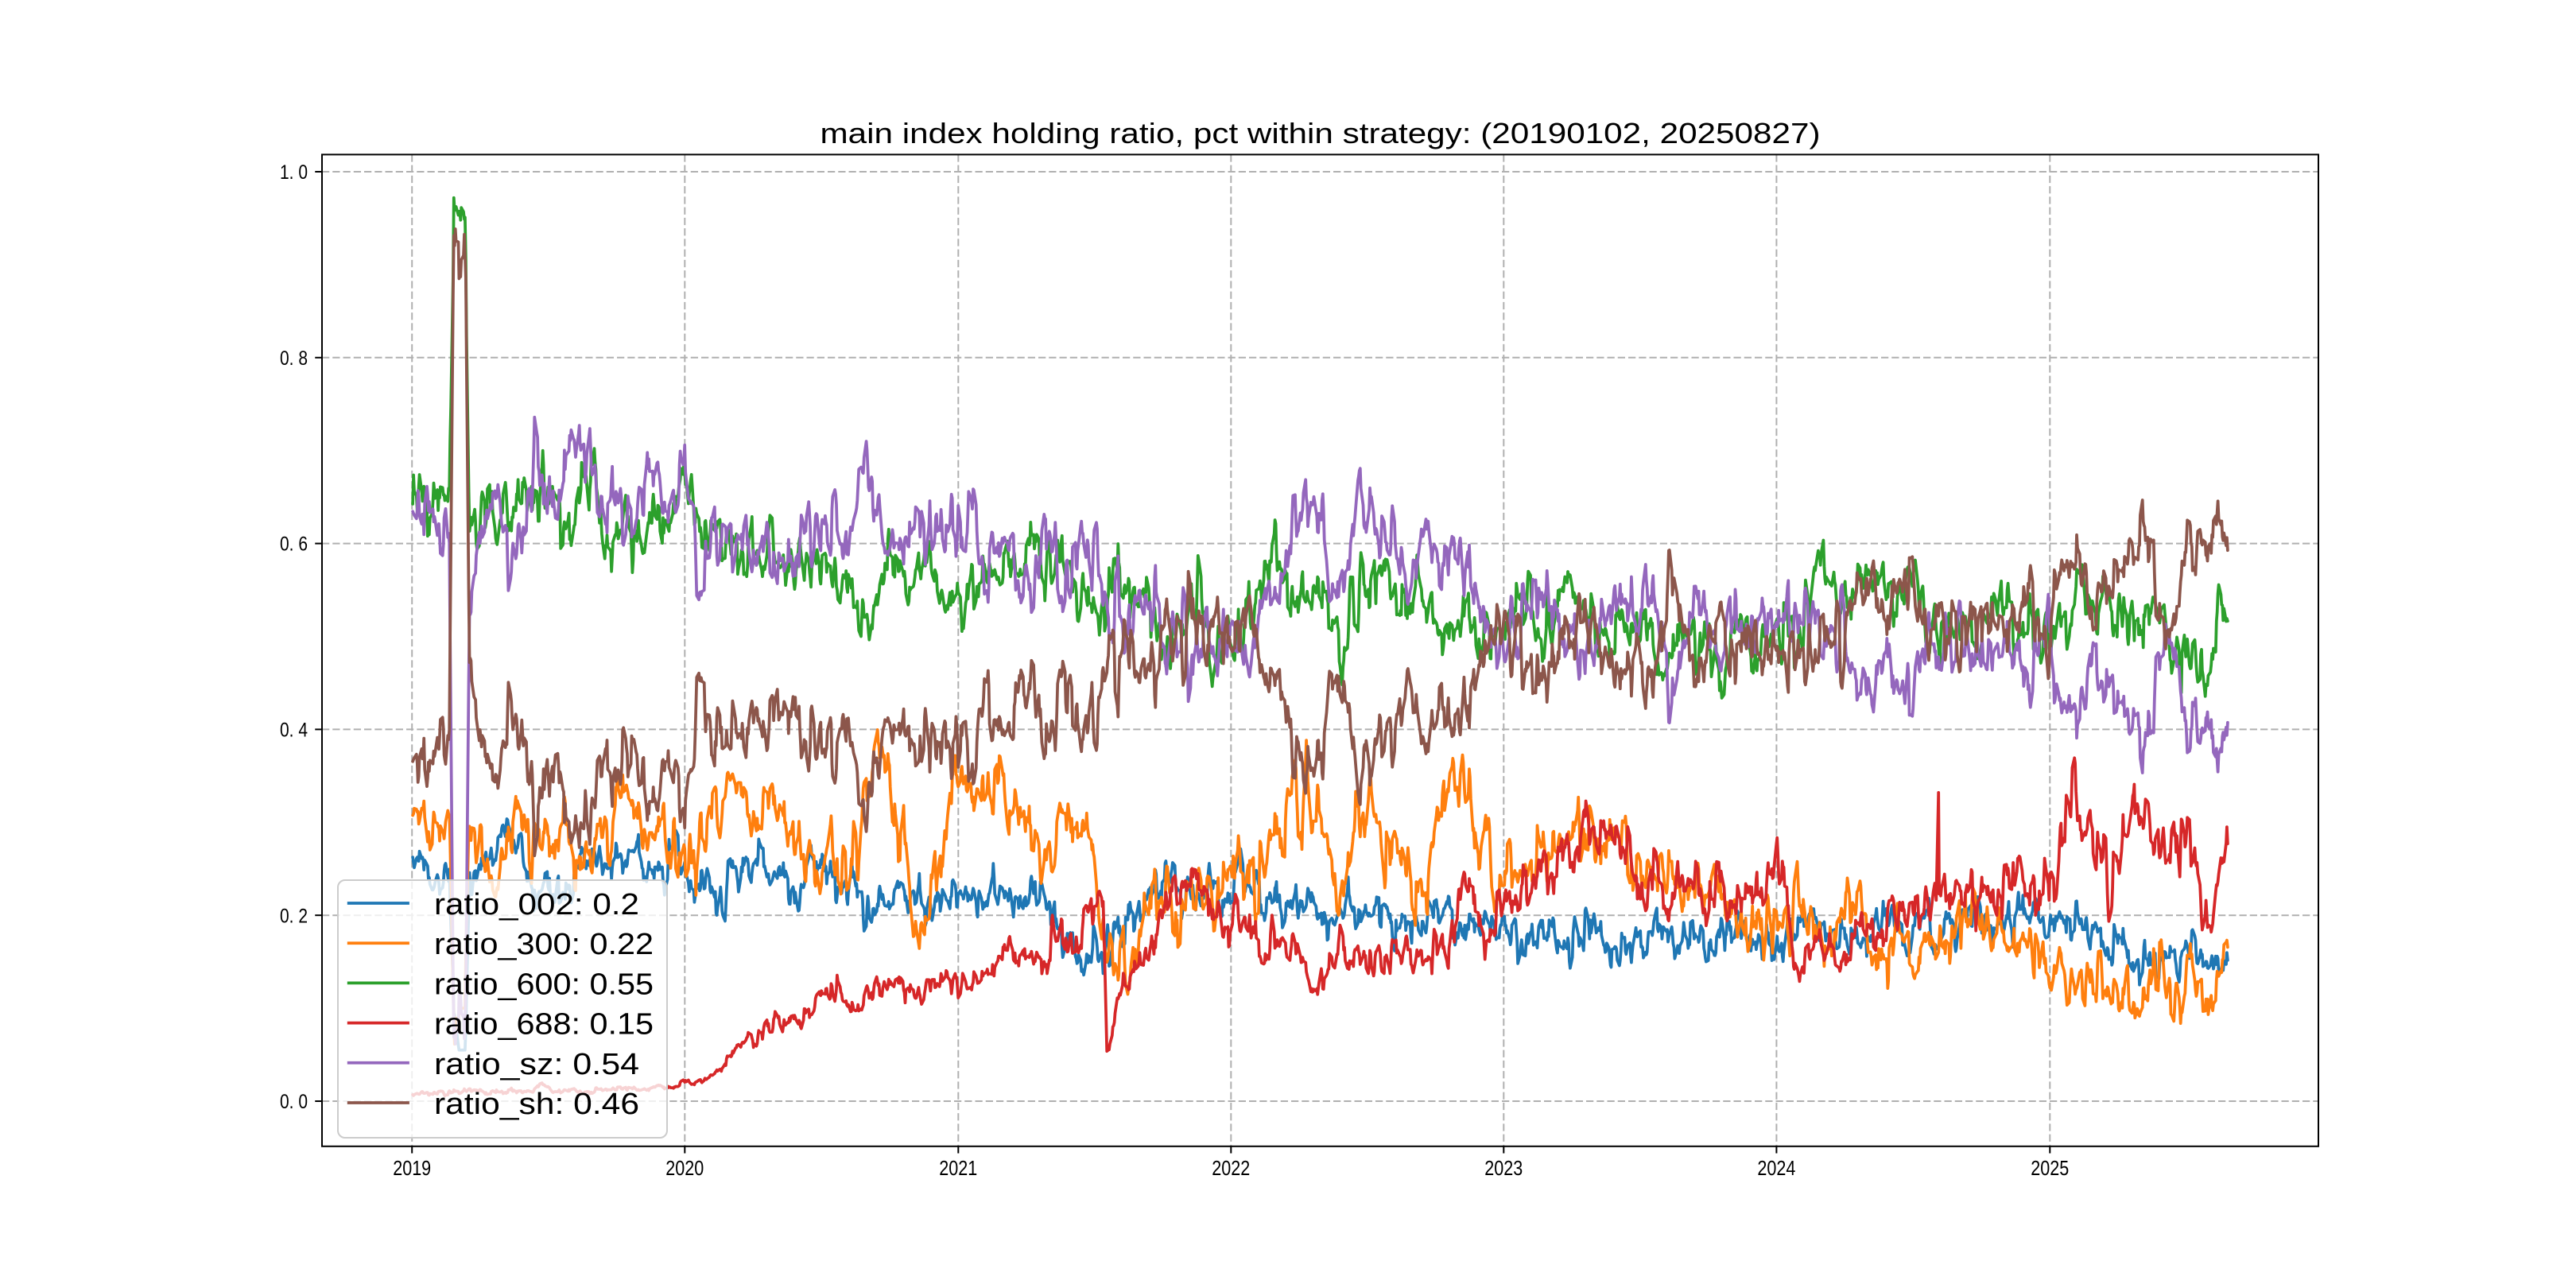  I want to click on svg-text: 2020, so click(685, 1168).